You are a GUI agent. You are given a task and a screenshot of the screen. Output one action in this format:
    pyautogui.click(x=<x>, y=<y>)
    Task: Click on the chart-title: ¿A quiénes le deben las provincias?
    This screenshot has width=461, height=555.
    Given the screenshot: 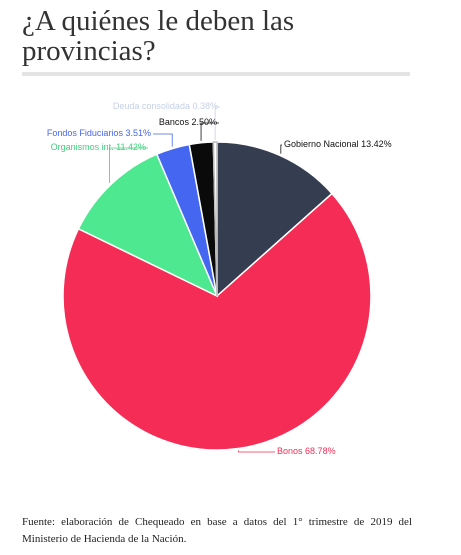 What is the action you would take?
    pyautogui.click(x=158, y=36)
    